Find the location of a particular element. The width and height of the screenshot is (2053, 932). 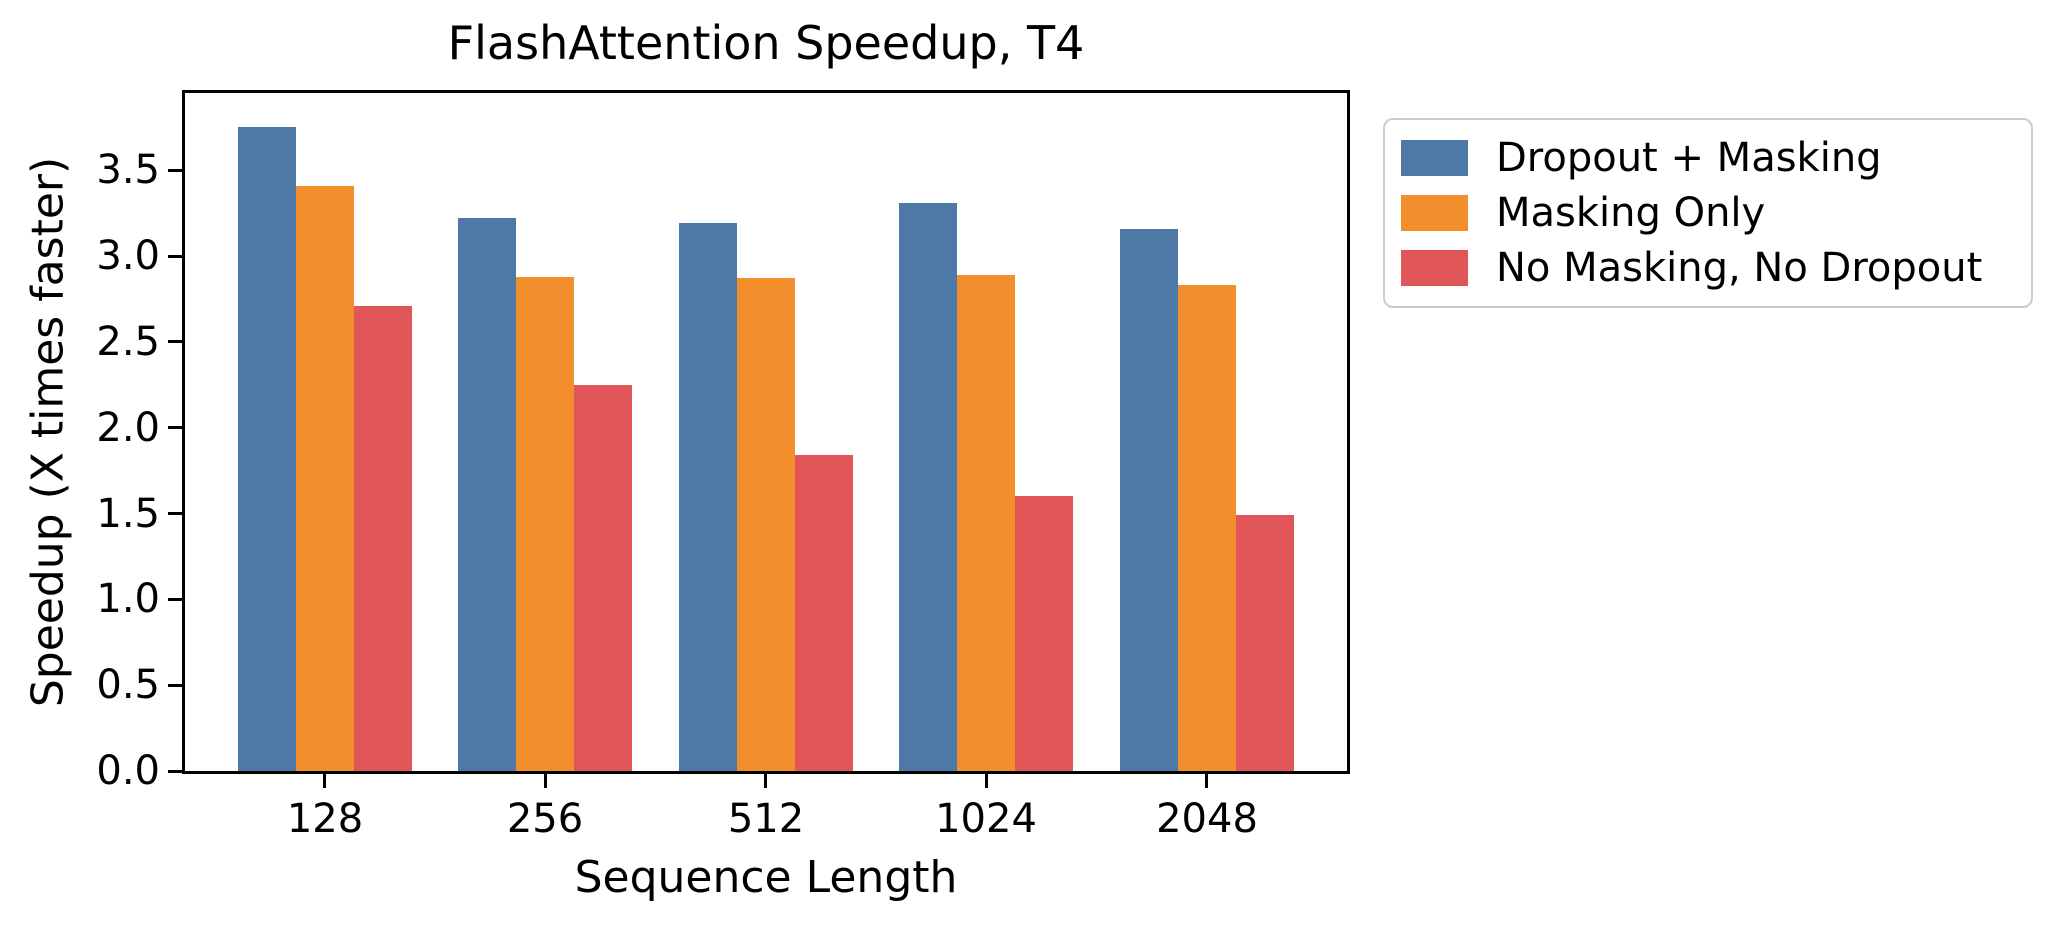

y-tick-label: 1.5 is located at coordinates (128, 514).